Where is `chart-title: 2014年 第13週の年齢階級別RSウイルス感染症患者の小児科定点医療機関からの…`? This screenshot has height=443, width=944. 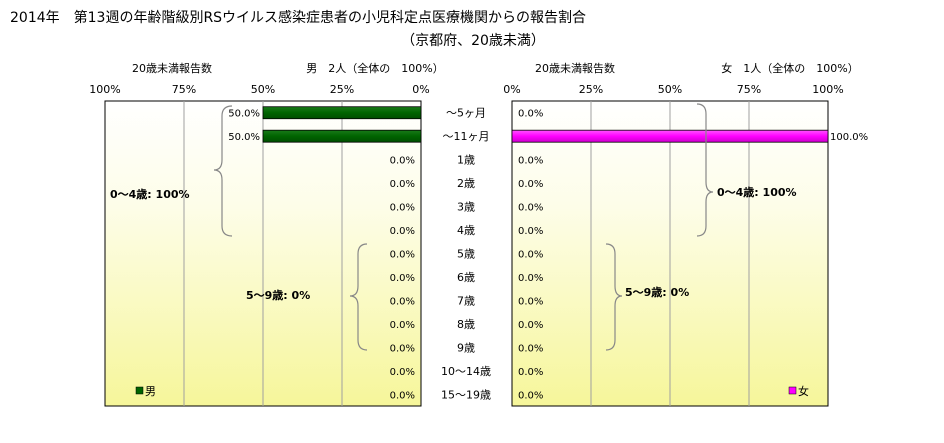
chart-title: 2014年 第13週の年齢階級別RSウイルス感染症患者の小児科定点医療機関からの… is located at coordinates (298, 17).